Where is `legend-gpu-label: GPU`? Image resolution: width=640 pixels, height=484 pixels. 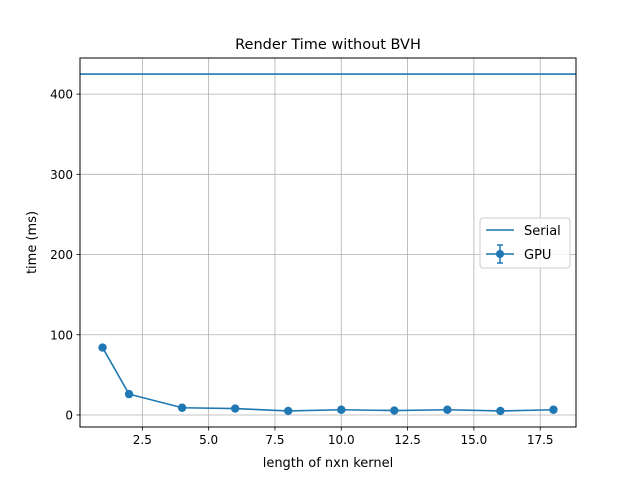
legend-gpu-label: GPU is located at coordinates (537, 255).